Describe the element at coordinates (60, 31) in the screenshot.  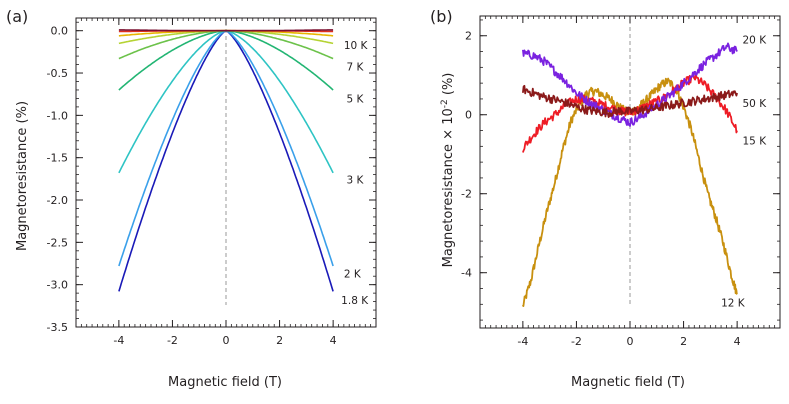
I see `panel-a-y-tick-label: 0.0` at that location.